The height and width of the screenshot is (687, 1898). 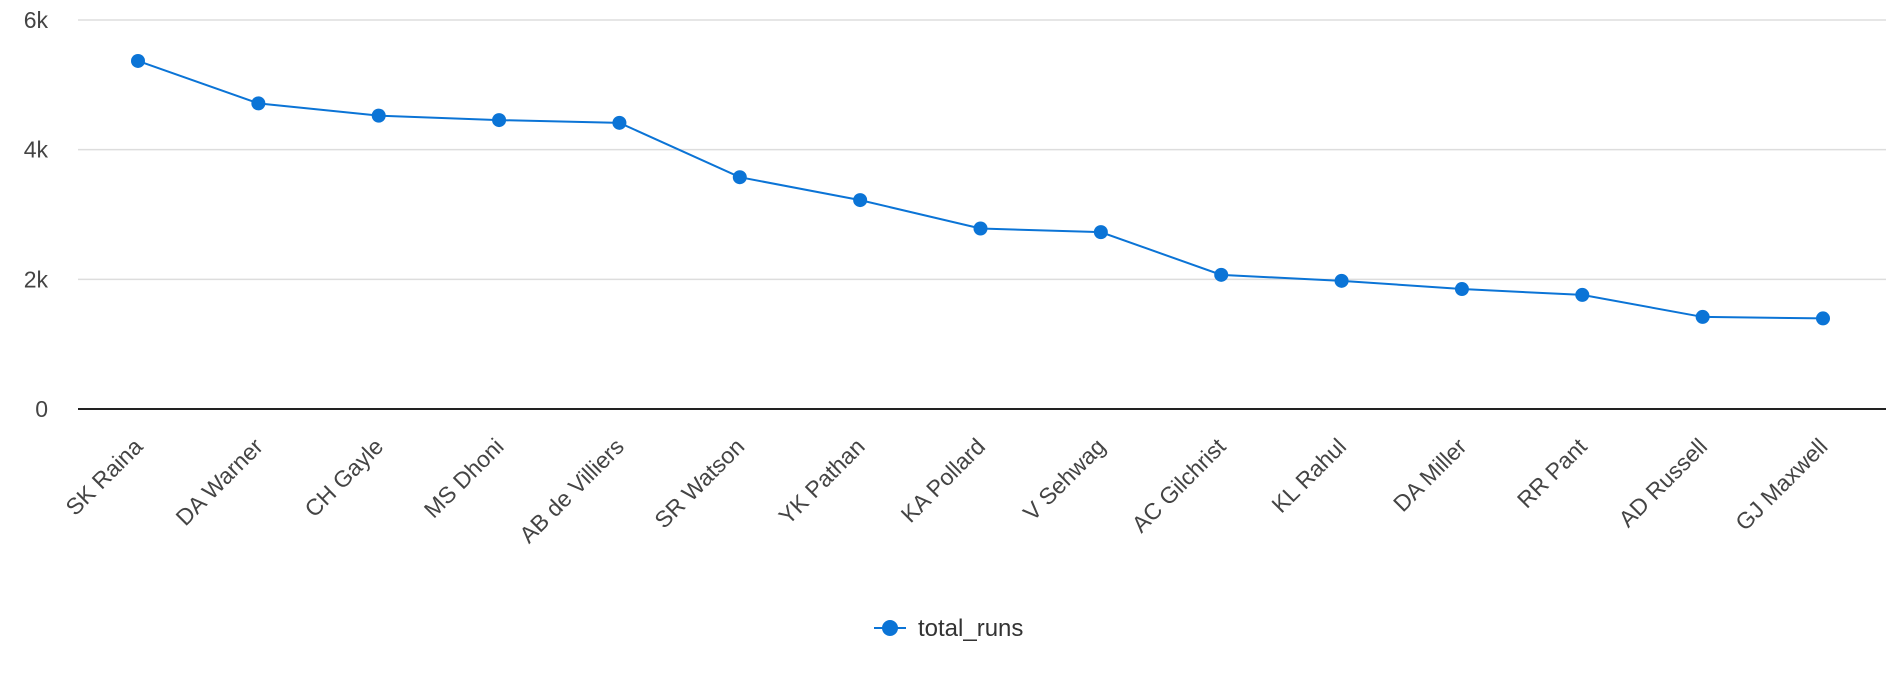 What do you see at coordinates (36, 150) in the screenshot?
I see `y-tick-label: 4k` at bounding box center [36, 150].